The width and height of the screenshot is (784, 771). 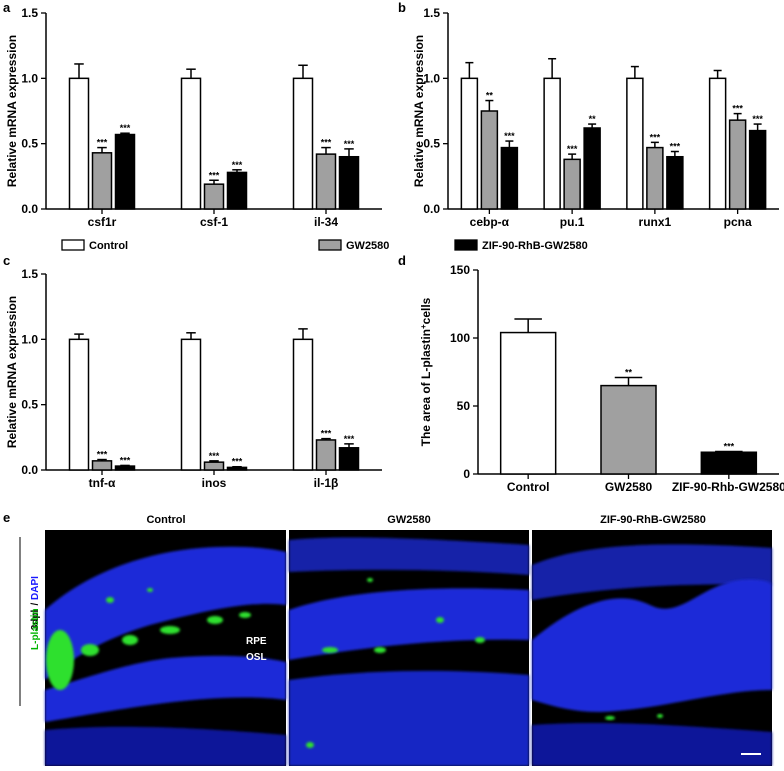 I want to click on panel-letter-a: a, so click(x=7, y=7).